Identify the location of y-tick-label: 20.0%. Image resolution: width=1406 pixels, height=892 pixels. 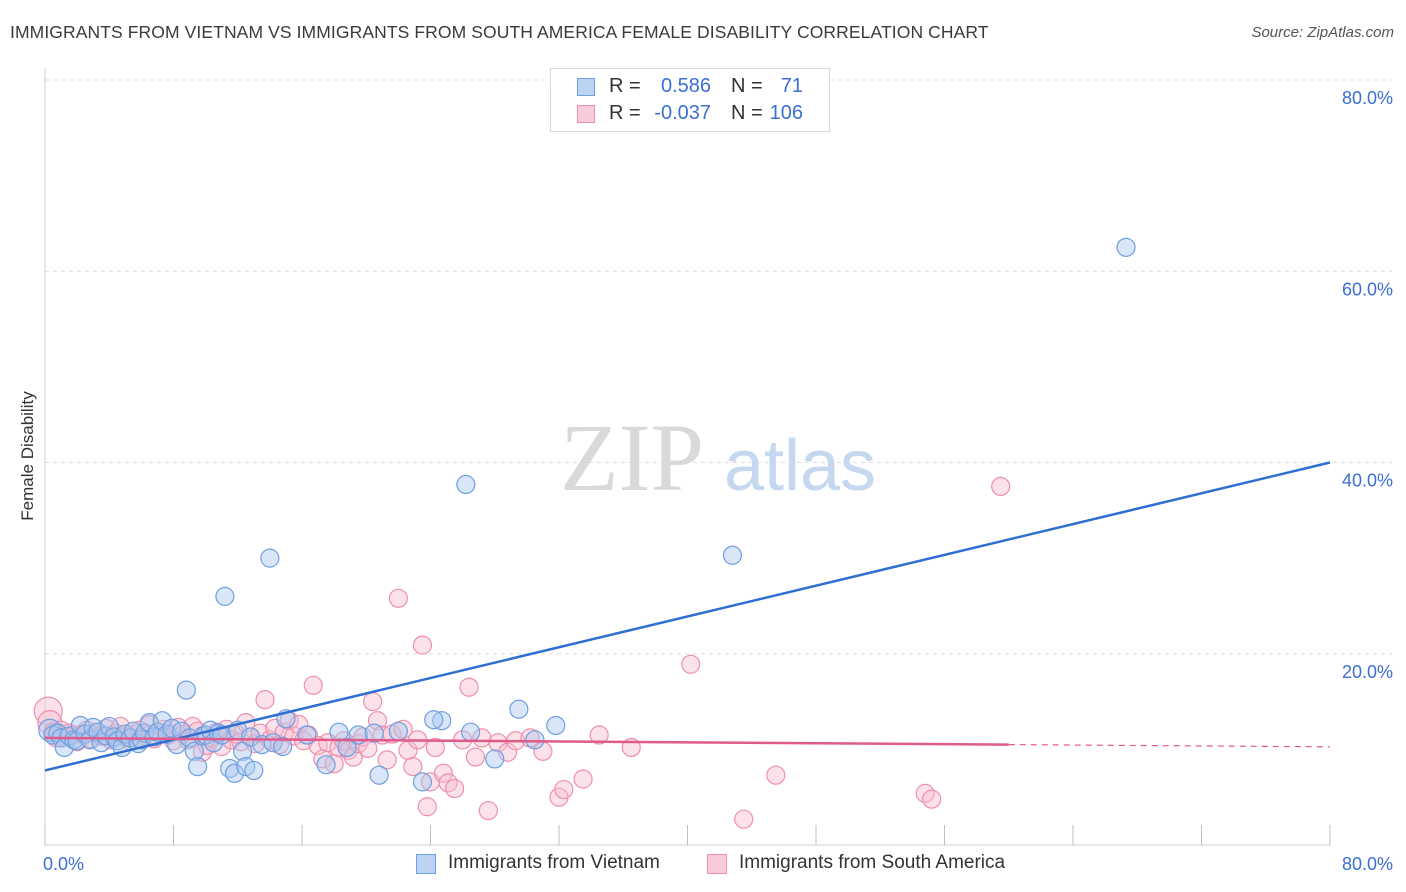
(1367, 672).